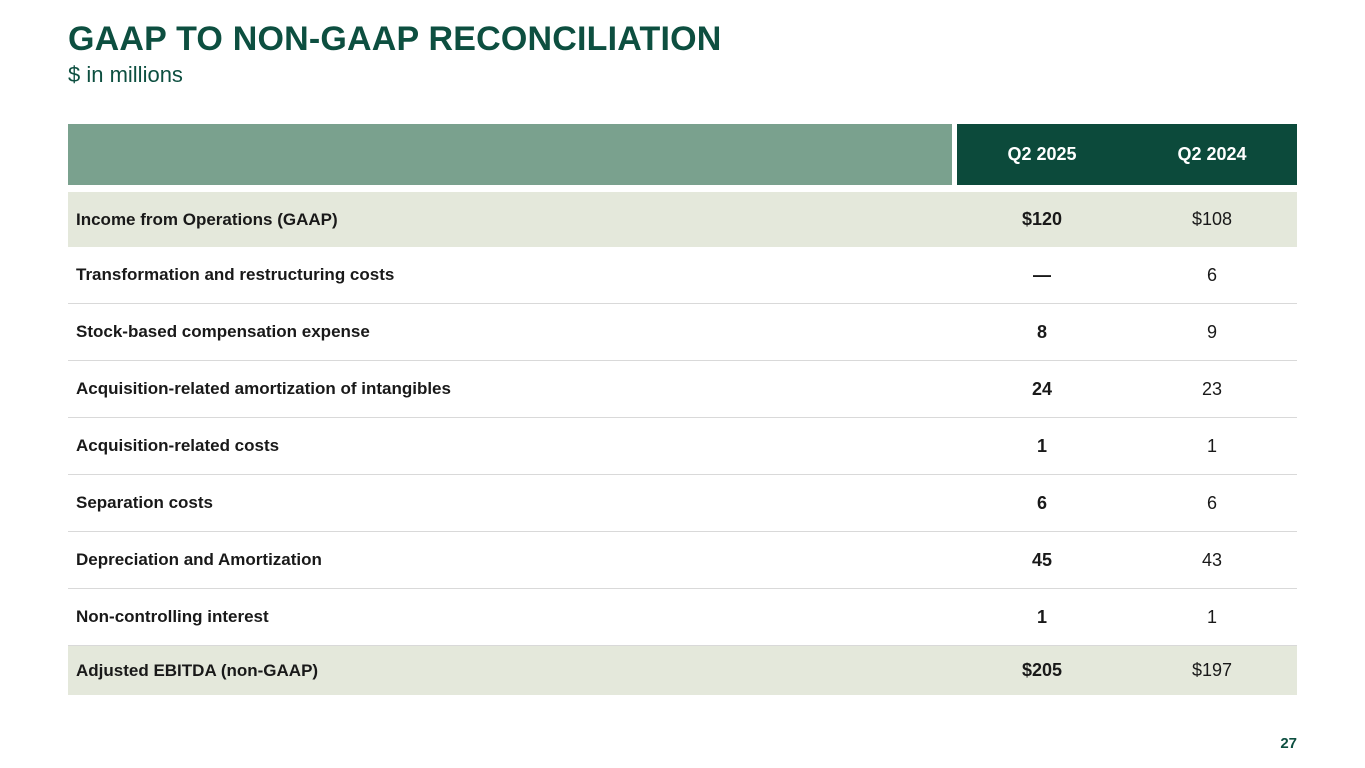 Image resolution: width=1365 pixels, height=768 pixels. I want to click on row-value-q2-2025: 24, so click(1042, 388).